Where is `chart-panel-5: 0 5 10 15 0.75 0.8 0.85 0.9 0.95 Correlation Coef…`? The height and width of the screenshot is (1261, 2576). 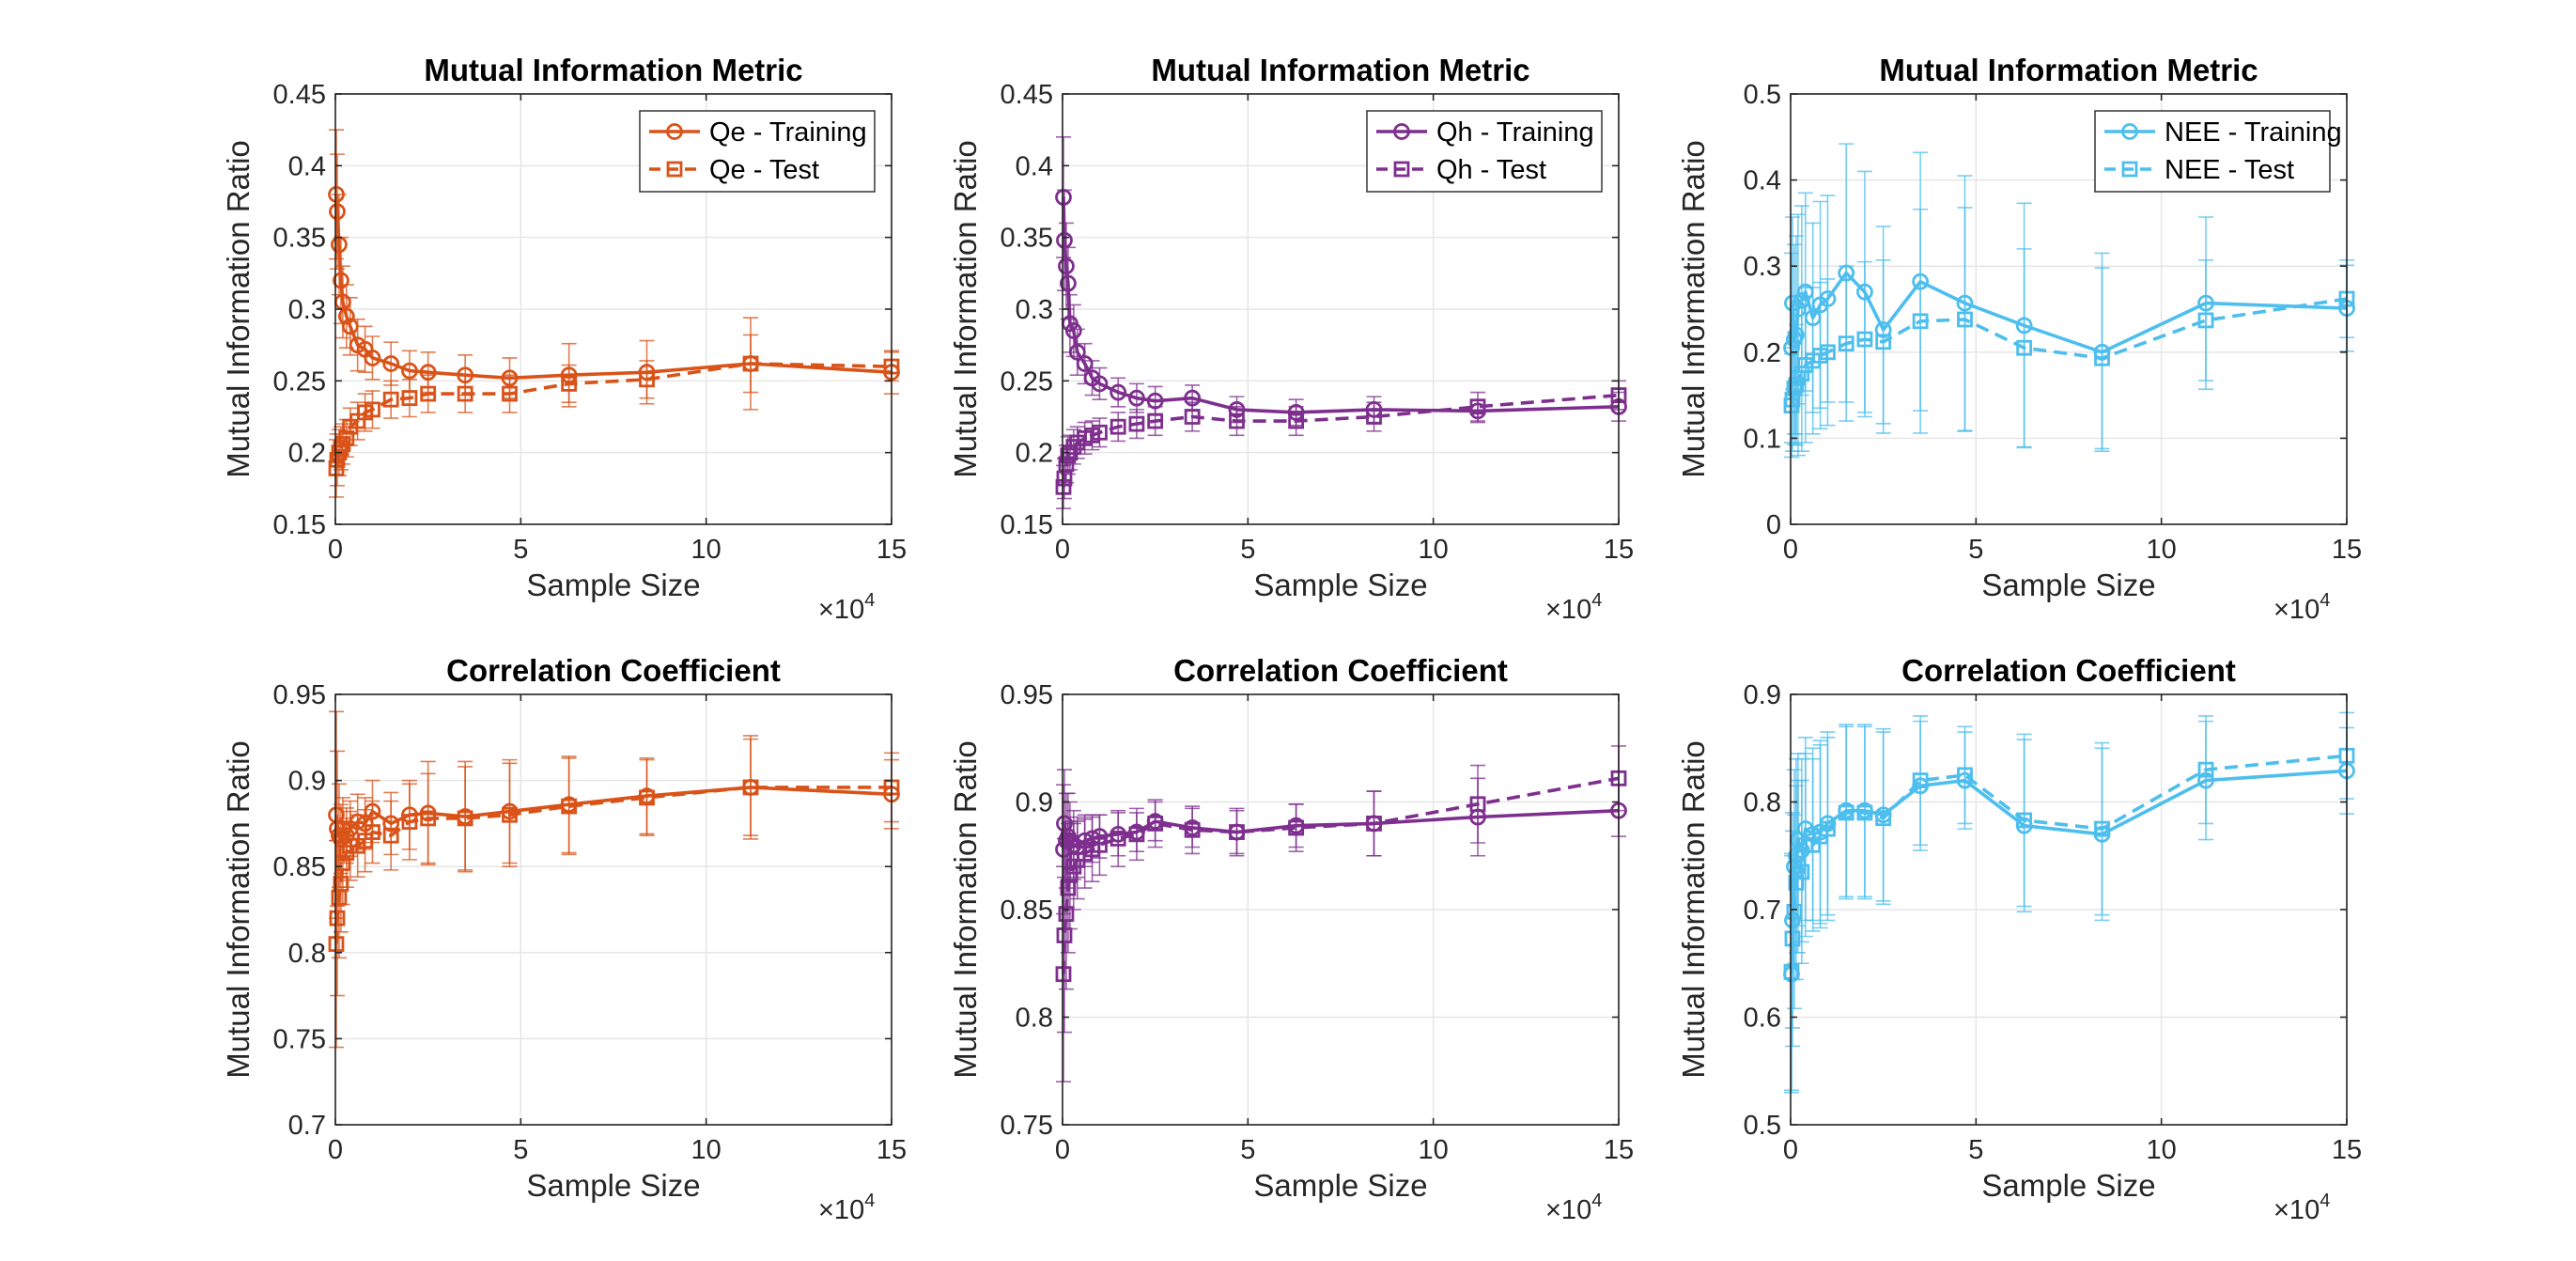 chart-panel-5: 0 5 10 15 0.75 0.8 0.85 0.9 0.95 Correlation Coef… is located at coordinates (1291, 939).